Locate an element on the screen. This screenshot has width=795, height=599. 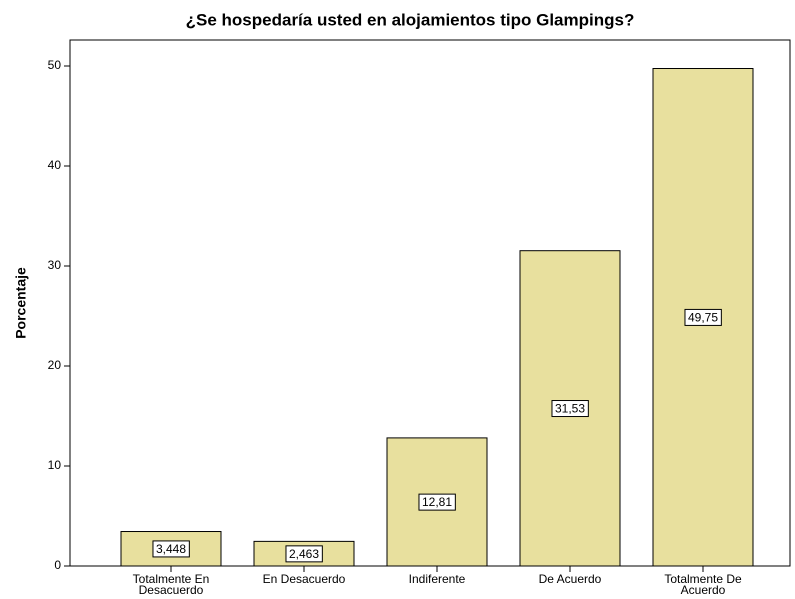
y-tick-label: 50 is located at coordinates (55, 65).